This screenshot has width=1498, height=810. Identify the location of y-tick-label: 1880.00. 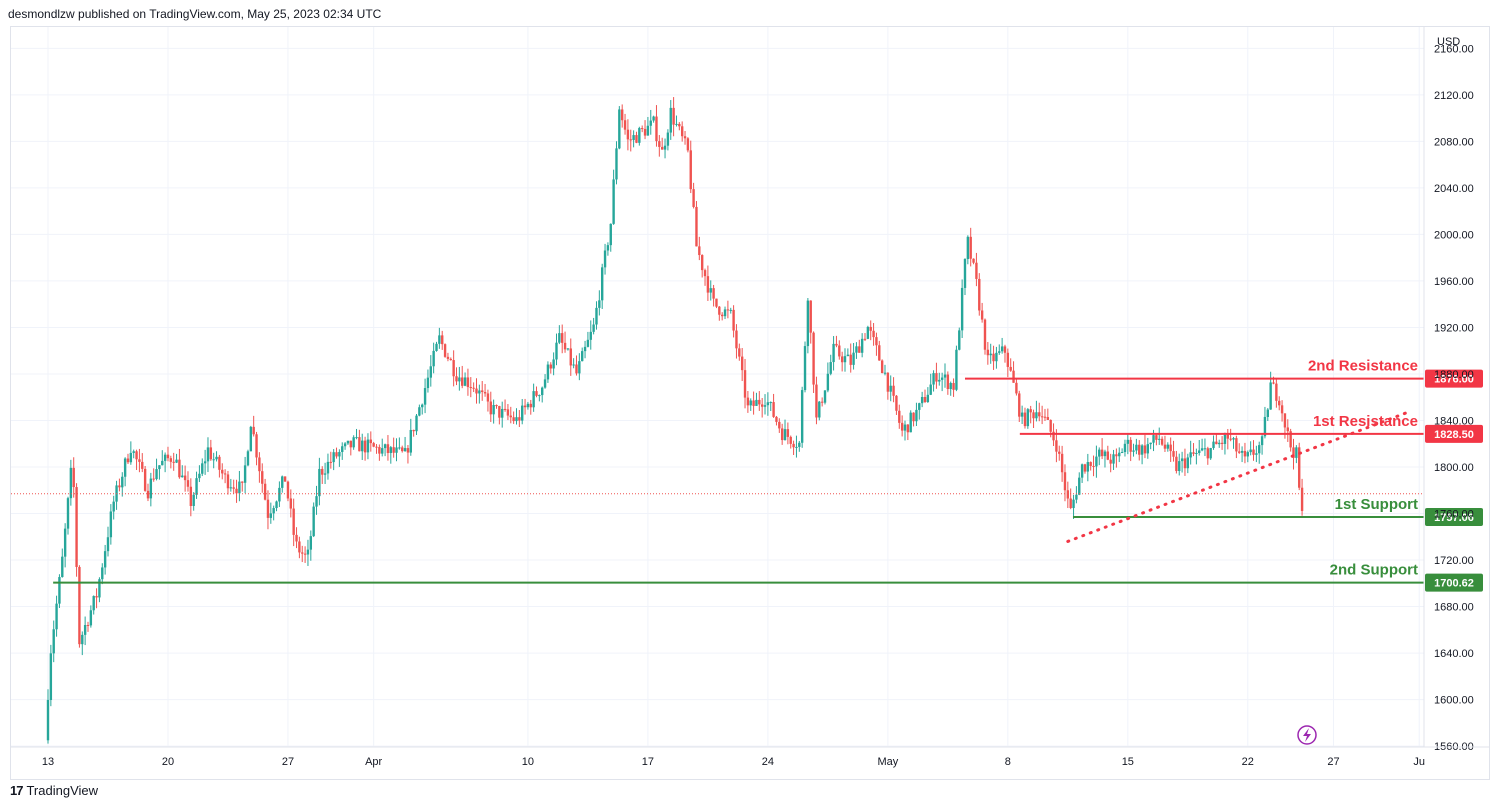
(1454, 375).